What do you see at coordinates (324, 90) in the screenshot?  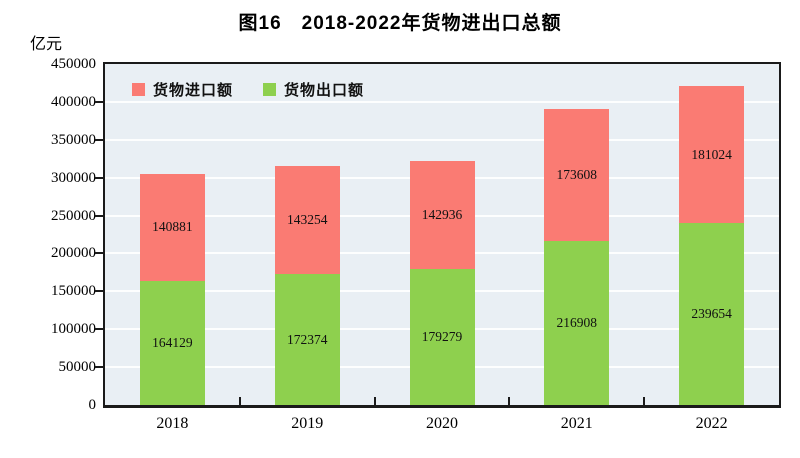 I see `legend-label: 货物出口额` at bounding box center [324, 90].